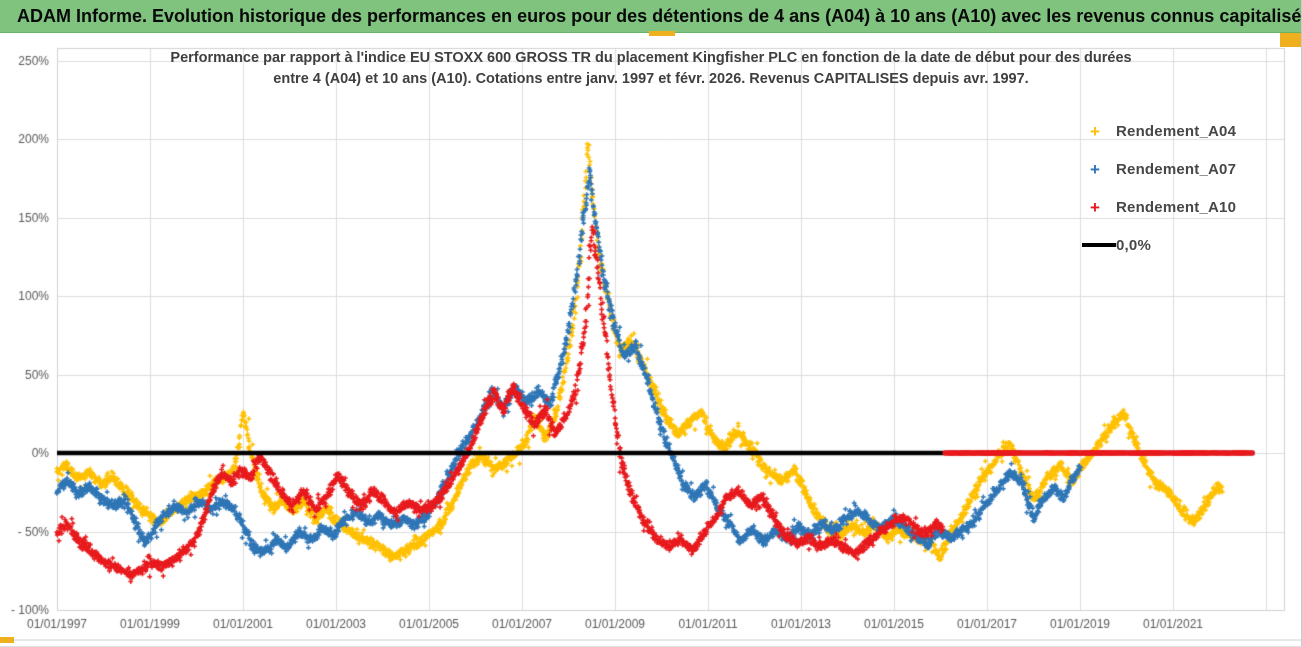 Image resolution: width=1302 pixels, height=647 pixels. What do you see at coordinates (1176, 169) in the screenshot?
I see `legend-label: Rendement_A07` at bounding box center [1176, 169].